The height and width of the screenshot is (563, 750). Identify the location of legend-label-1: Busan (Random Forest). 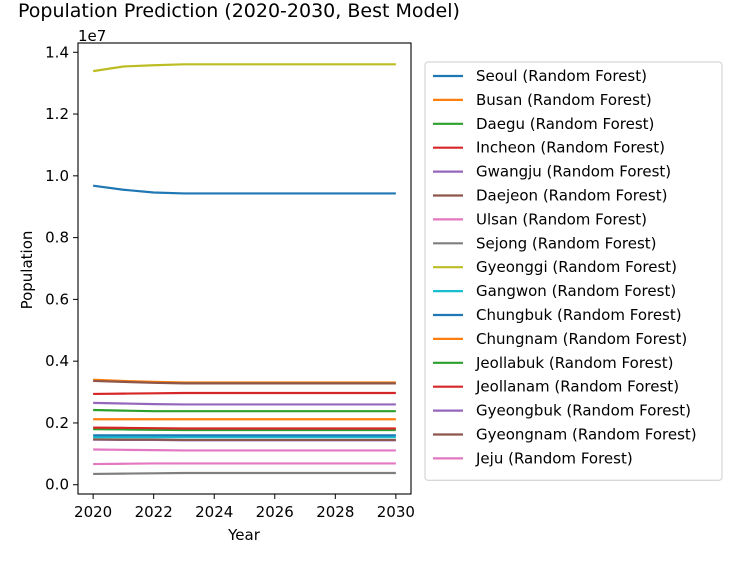
(564, 100).